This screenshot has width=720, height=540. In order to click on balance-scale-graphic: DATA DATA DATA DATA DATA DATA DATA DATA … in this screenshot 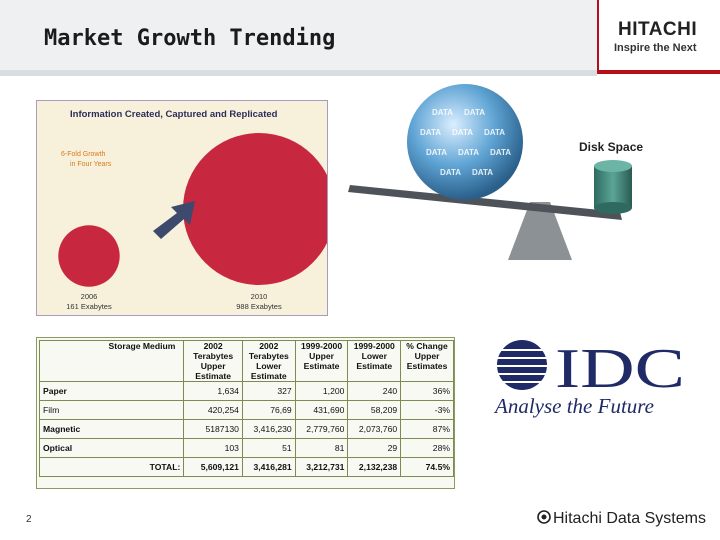, I will do `click(490, 172)`.